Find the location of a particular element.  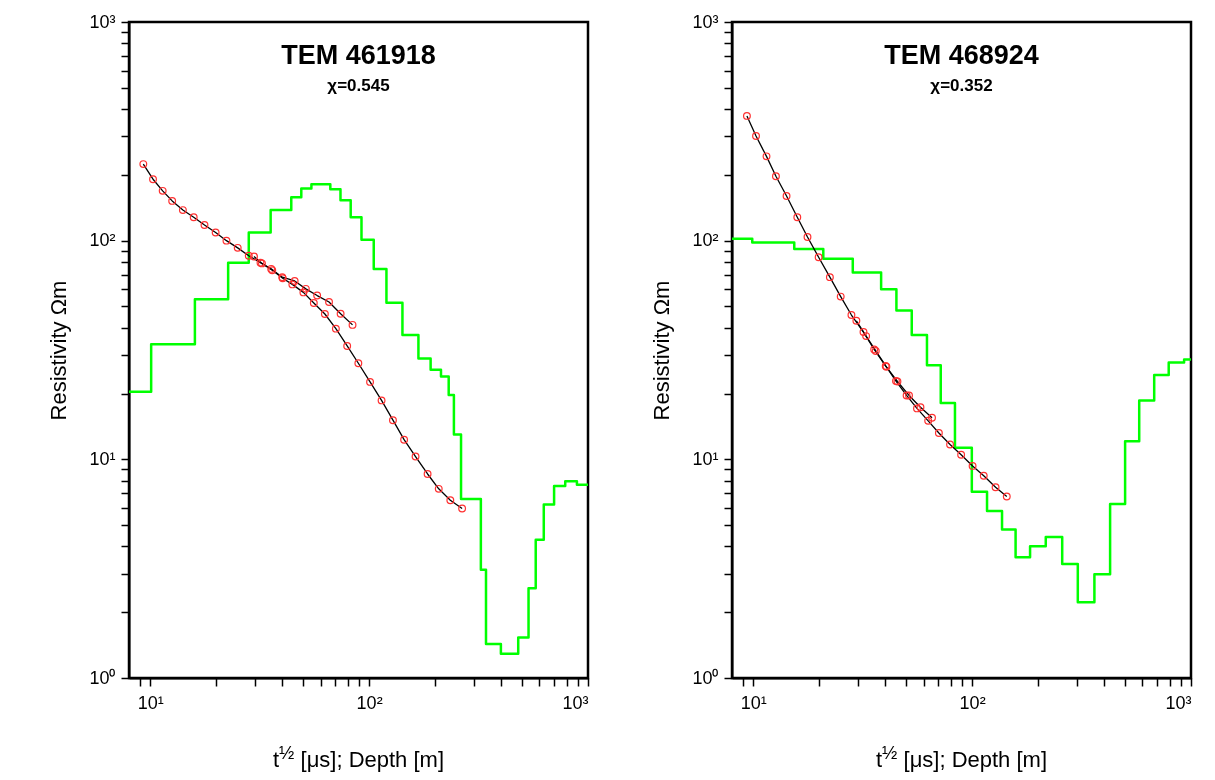

text: χ=0.352 is located at coordinates (961, 86).